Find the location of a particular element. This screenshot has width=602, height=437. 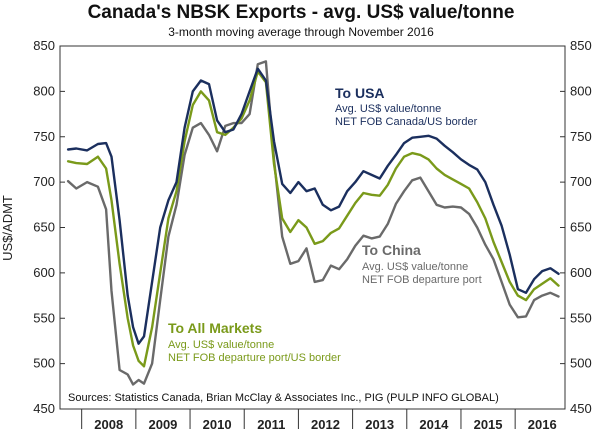

x-tick-label-2012: 2012 is located at coordinates (325, 424).